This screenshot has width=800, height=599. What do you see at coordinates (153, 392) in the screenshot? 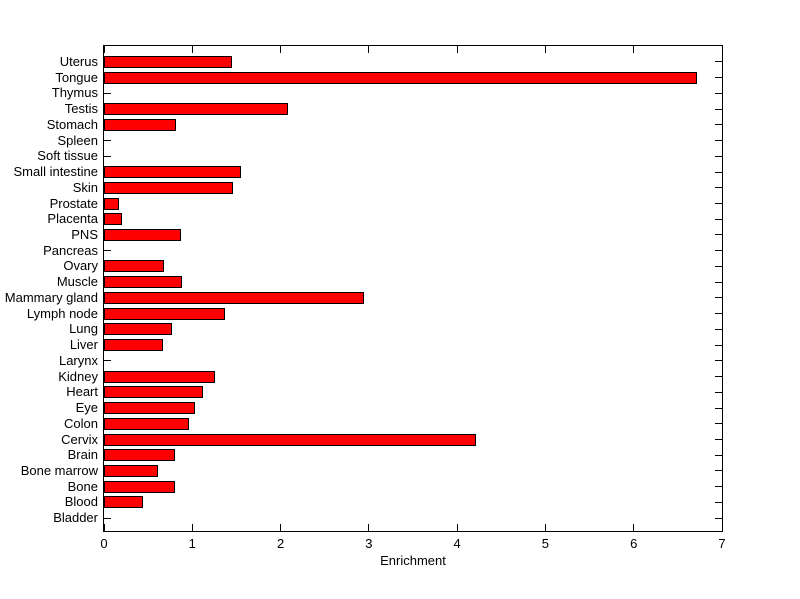
I see `bar-heart` at bounding box center [153, 392].